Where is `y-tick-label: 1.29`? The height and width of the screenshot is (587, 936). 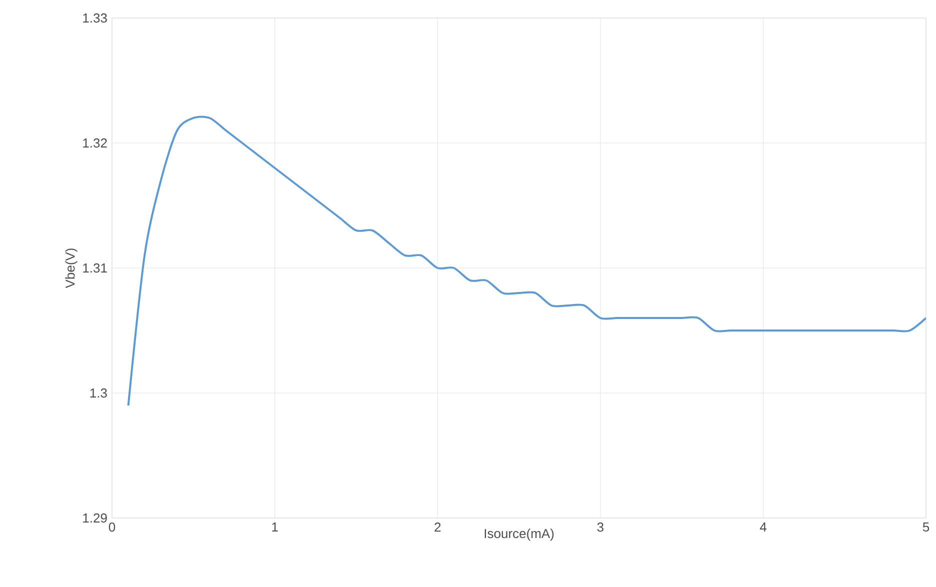
y-tick-label: 1.29 is located at coordinates (95, 518).